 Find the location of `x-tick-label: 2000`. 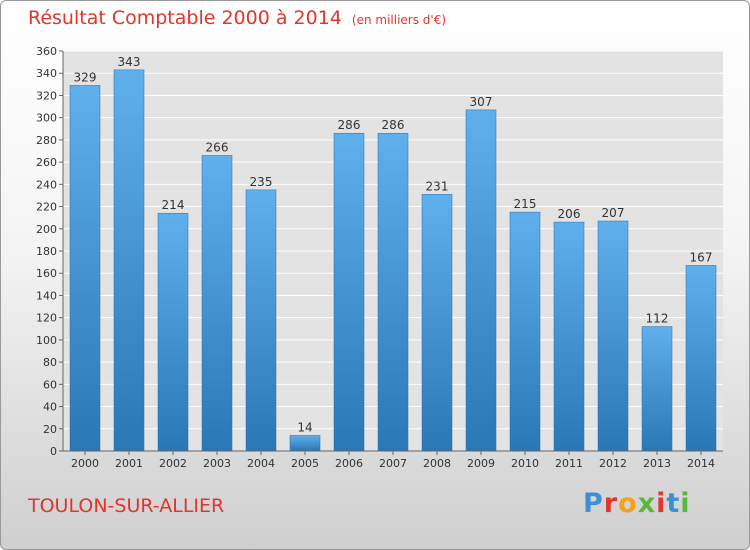

x-tick-label: 2000 is located at coordinates (85, 463).